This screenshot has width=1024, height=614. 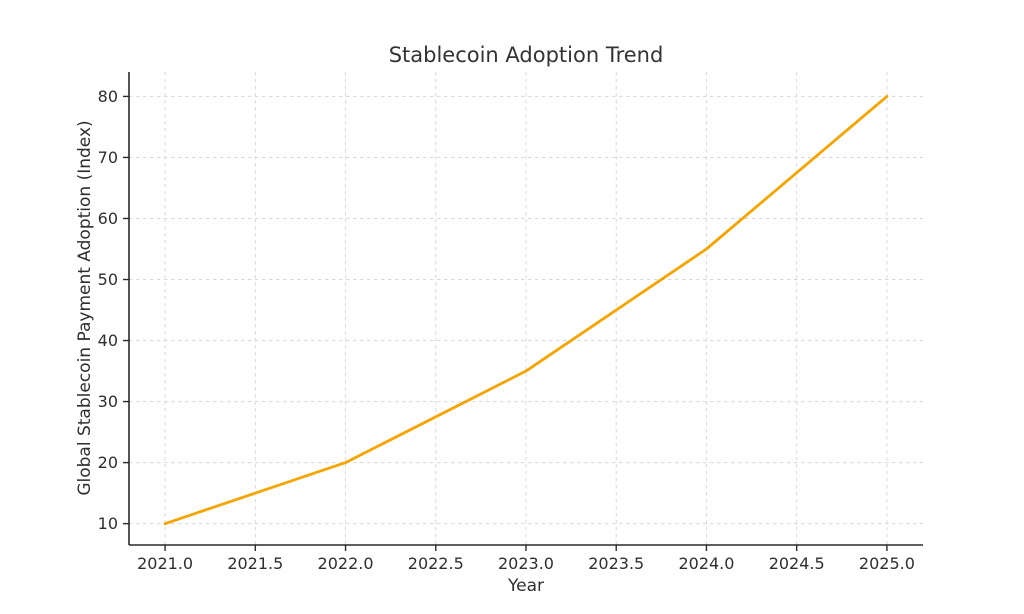 What do you see at coordinates (108, 96) in the screenshot?
I see `y-tick-label: 80` at bounding box center [108, 96].